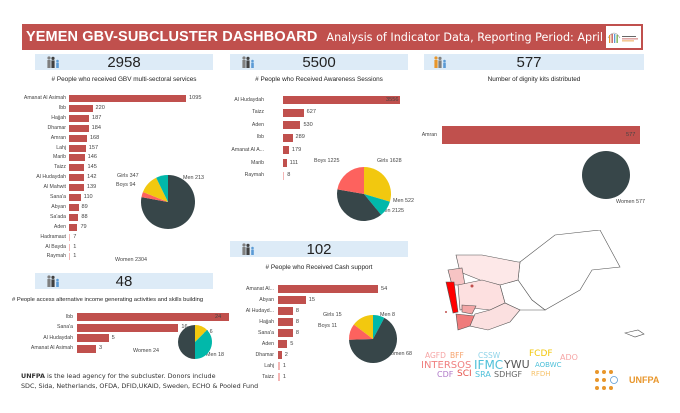 This screenshot has width=680, height=413. What do you see at coordinates (489, 355) in the screenshot?
I see `partner-name: CSSW` at bounding box center [489, 355].